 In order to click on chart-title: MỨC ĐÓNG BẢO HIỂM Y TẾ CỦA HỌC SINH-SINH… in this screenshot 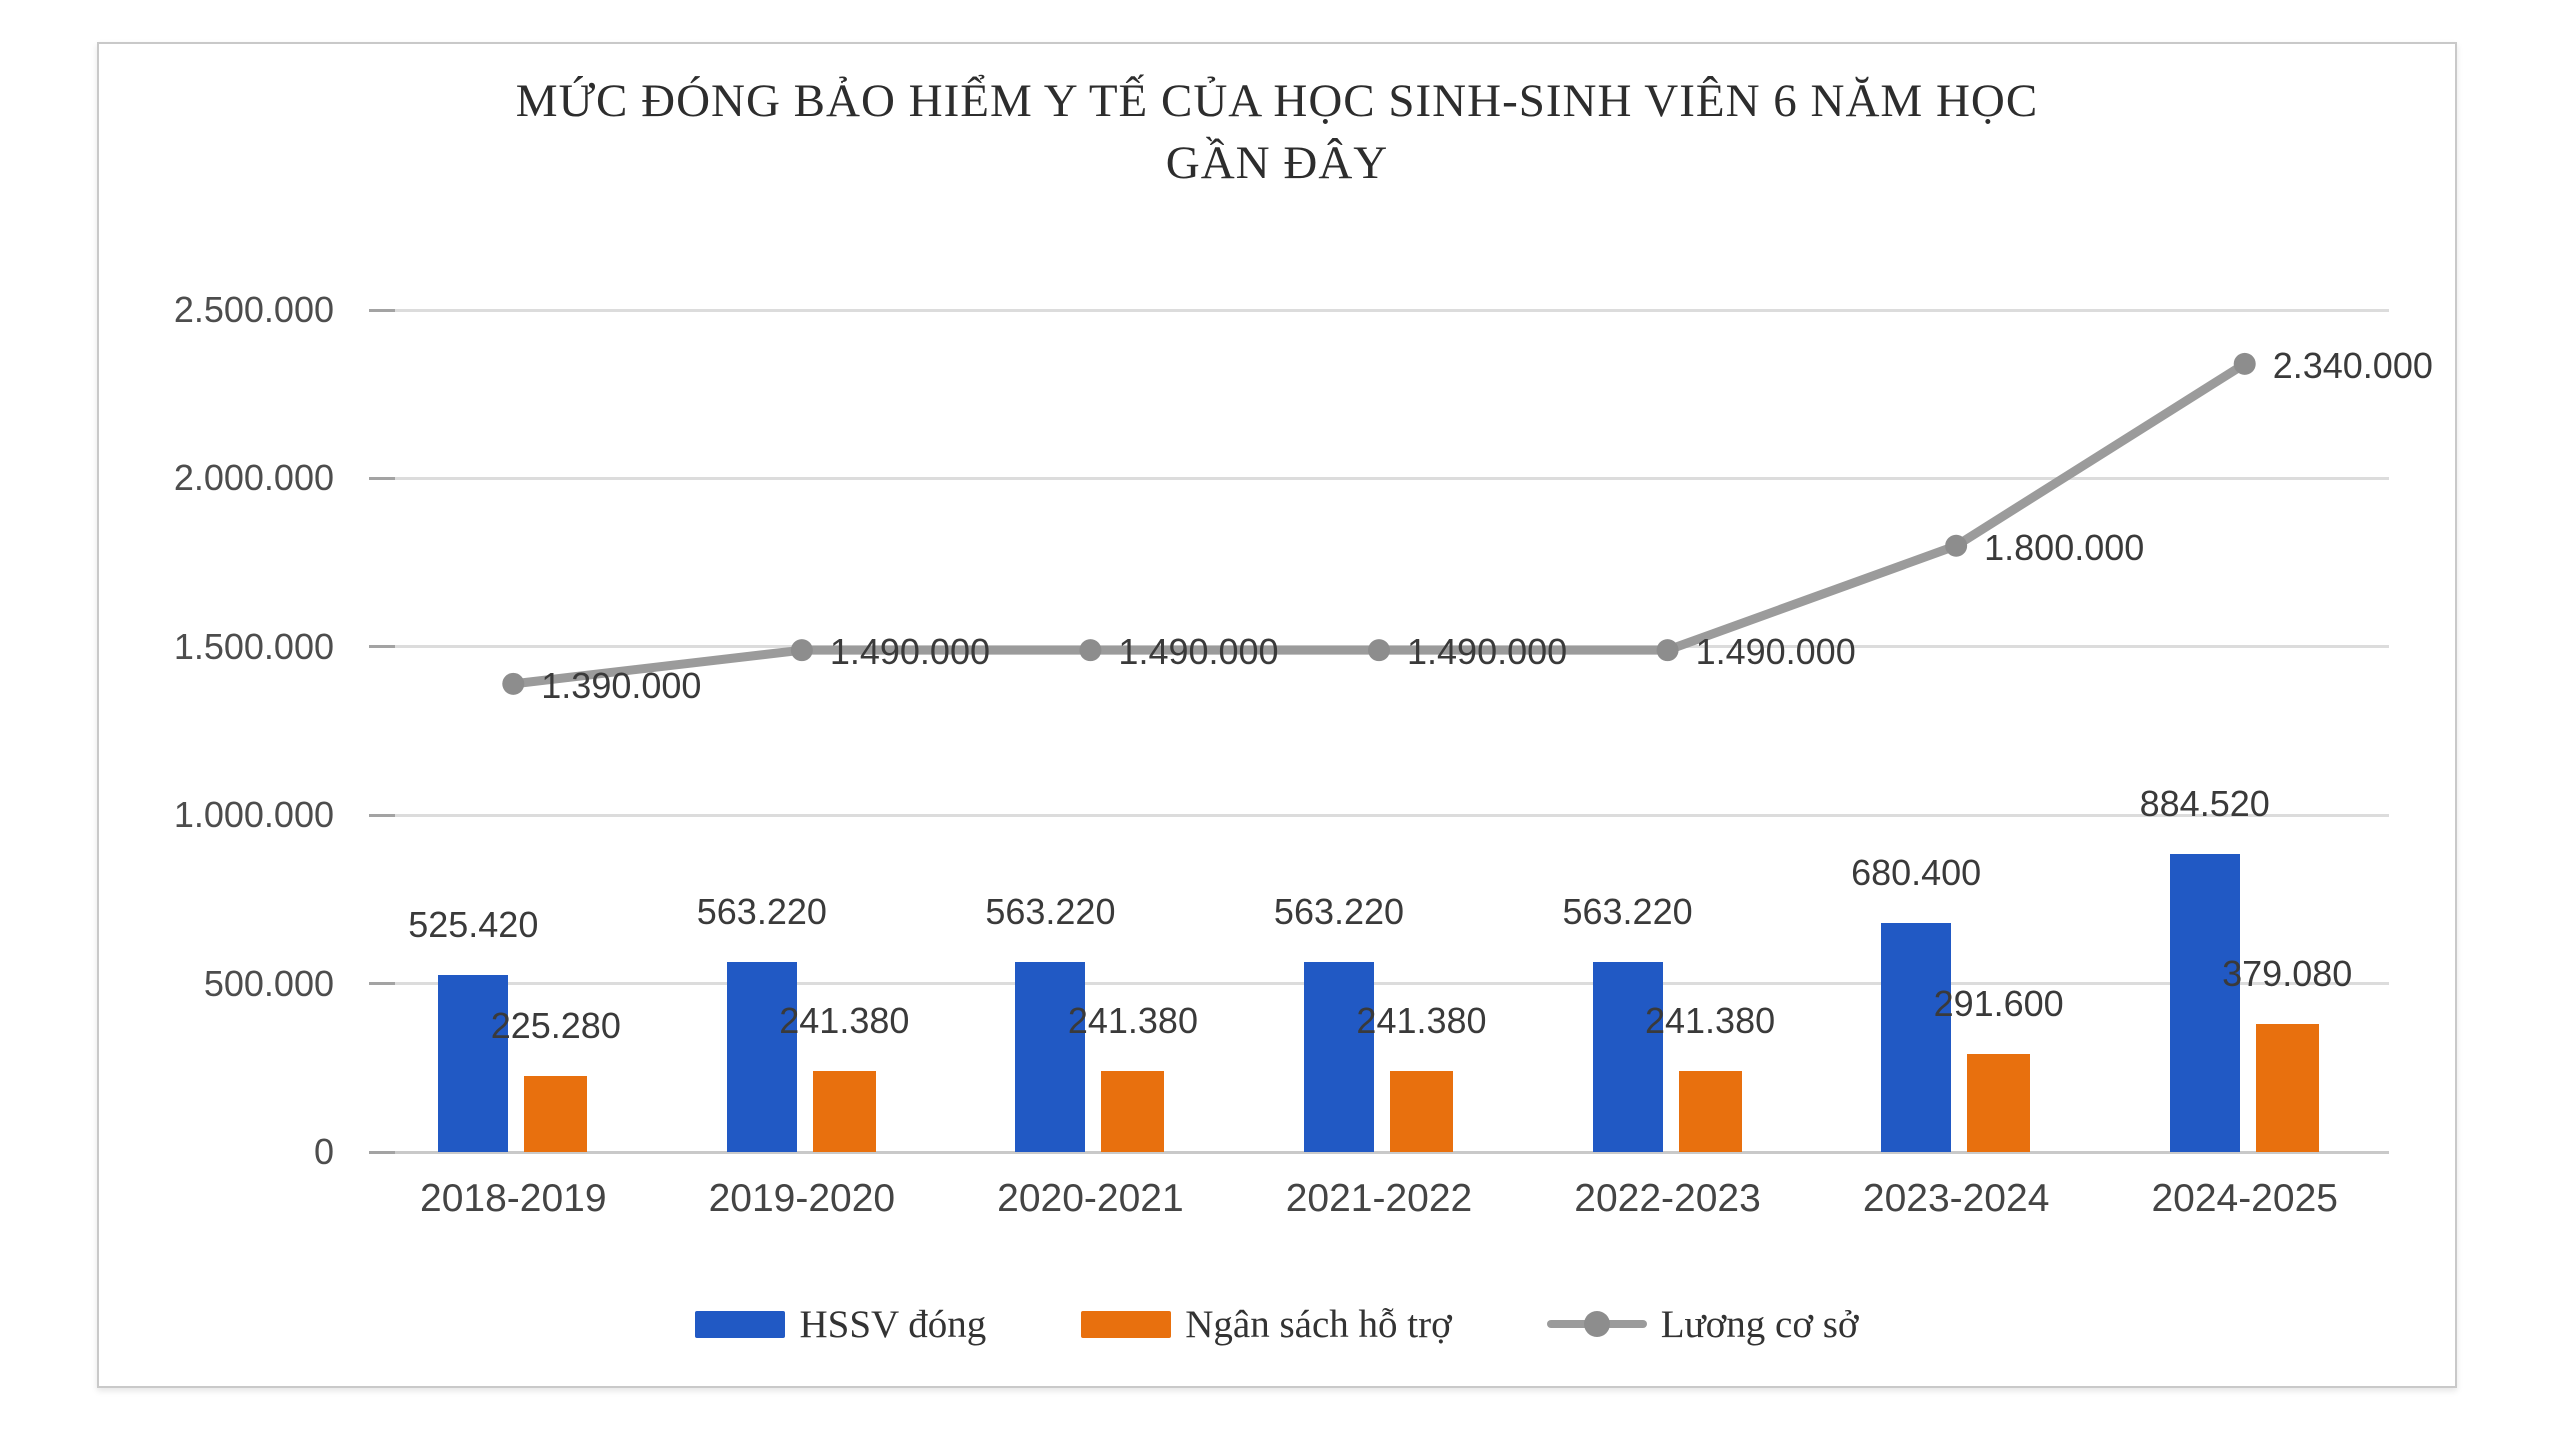, I will do `click(1277, 132)`.